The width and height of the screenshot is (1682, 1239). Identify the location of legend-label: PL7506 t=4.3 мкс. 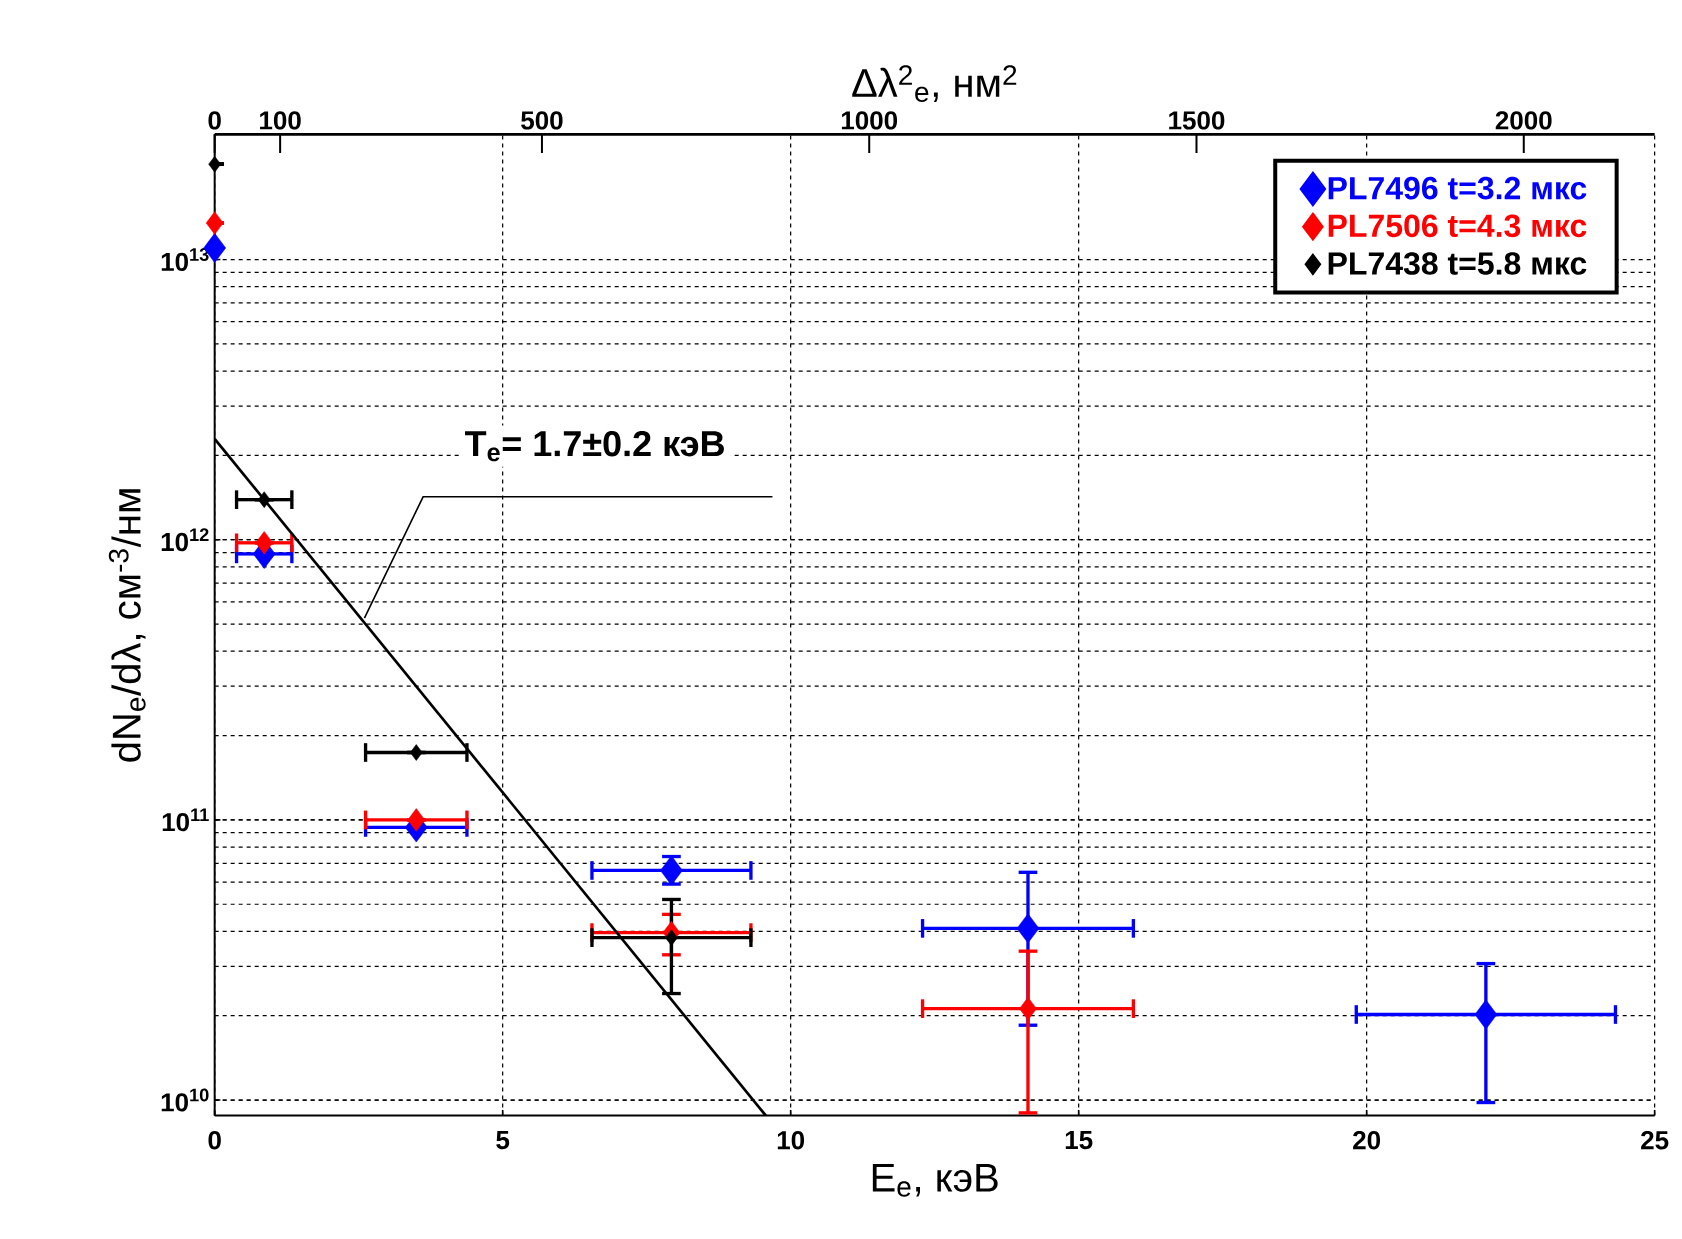
(1457, 226).